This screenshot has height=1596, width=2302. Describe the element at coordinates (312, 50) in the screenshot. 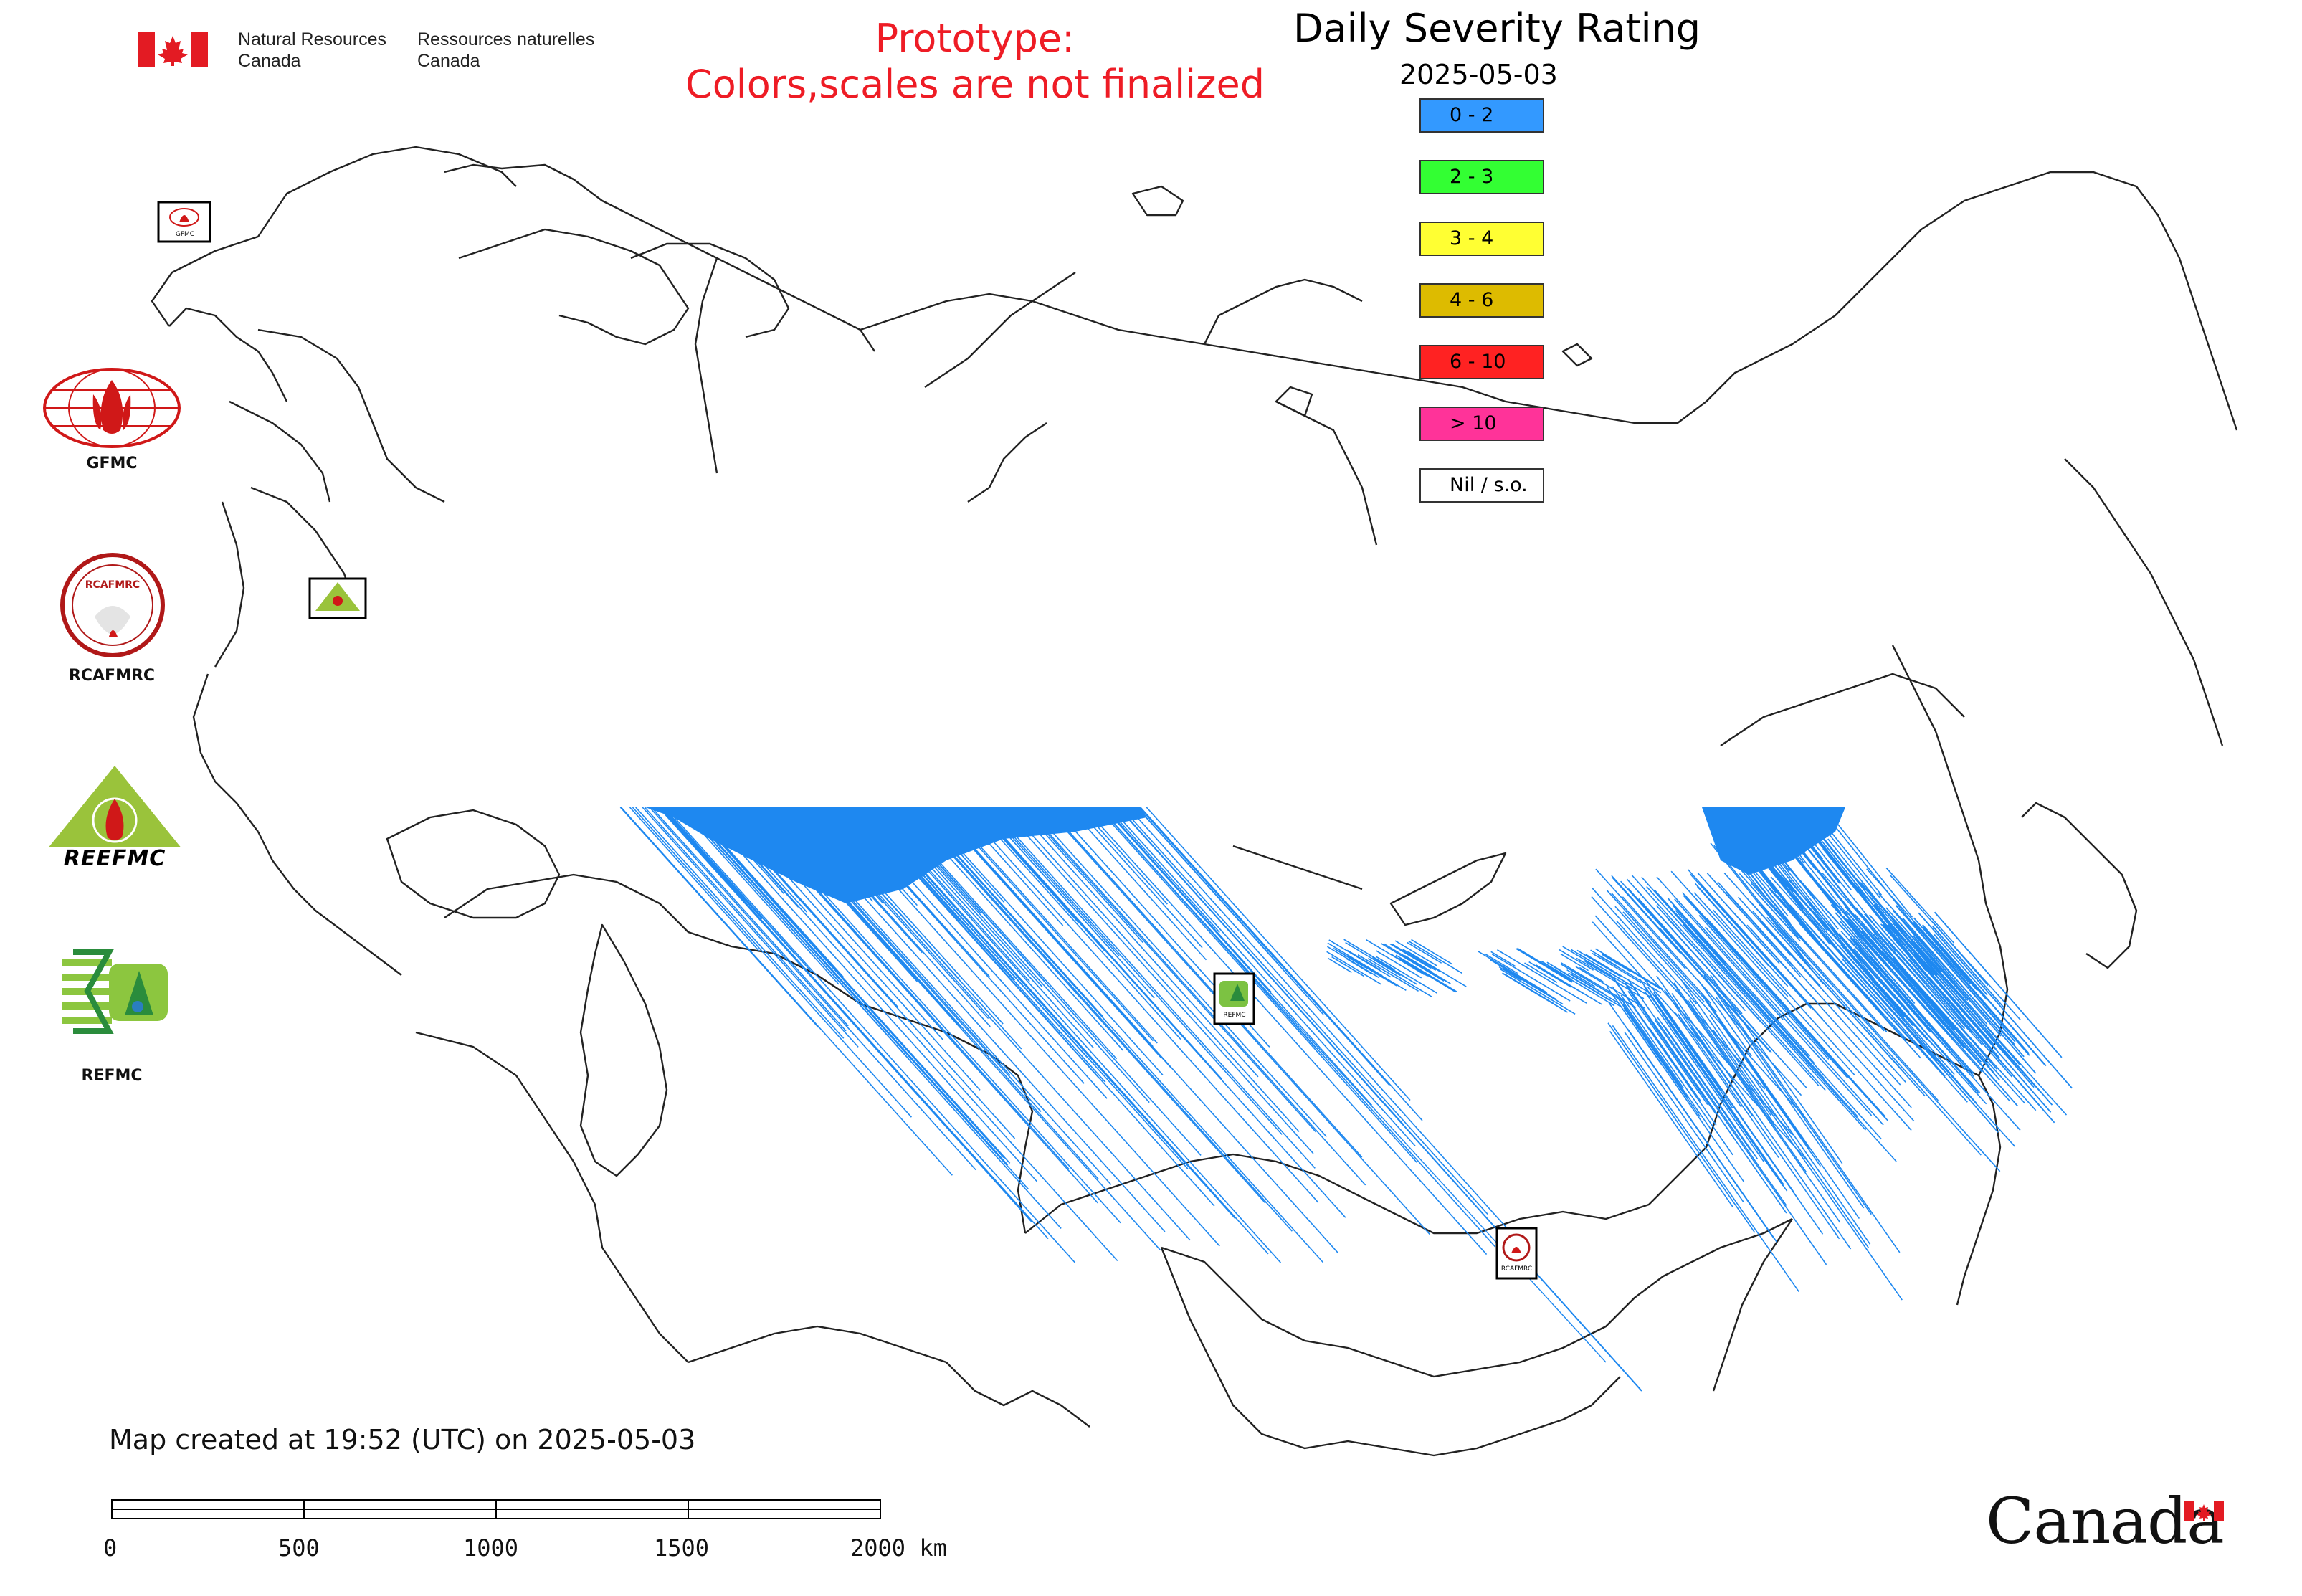

I see `dept-en: Natural Resources Canada` at that location.